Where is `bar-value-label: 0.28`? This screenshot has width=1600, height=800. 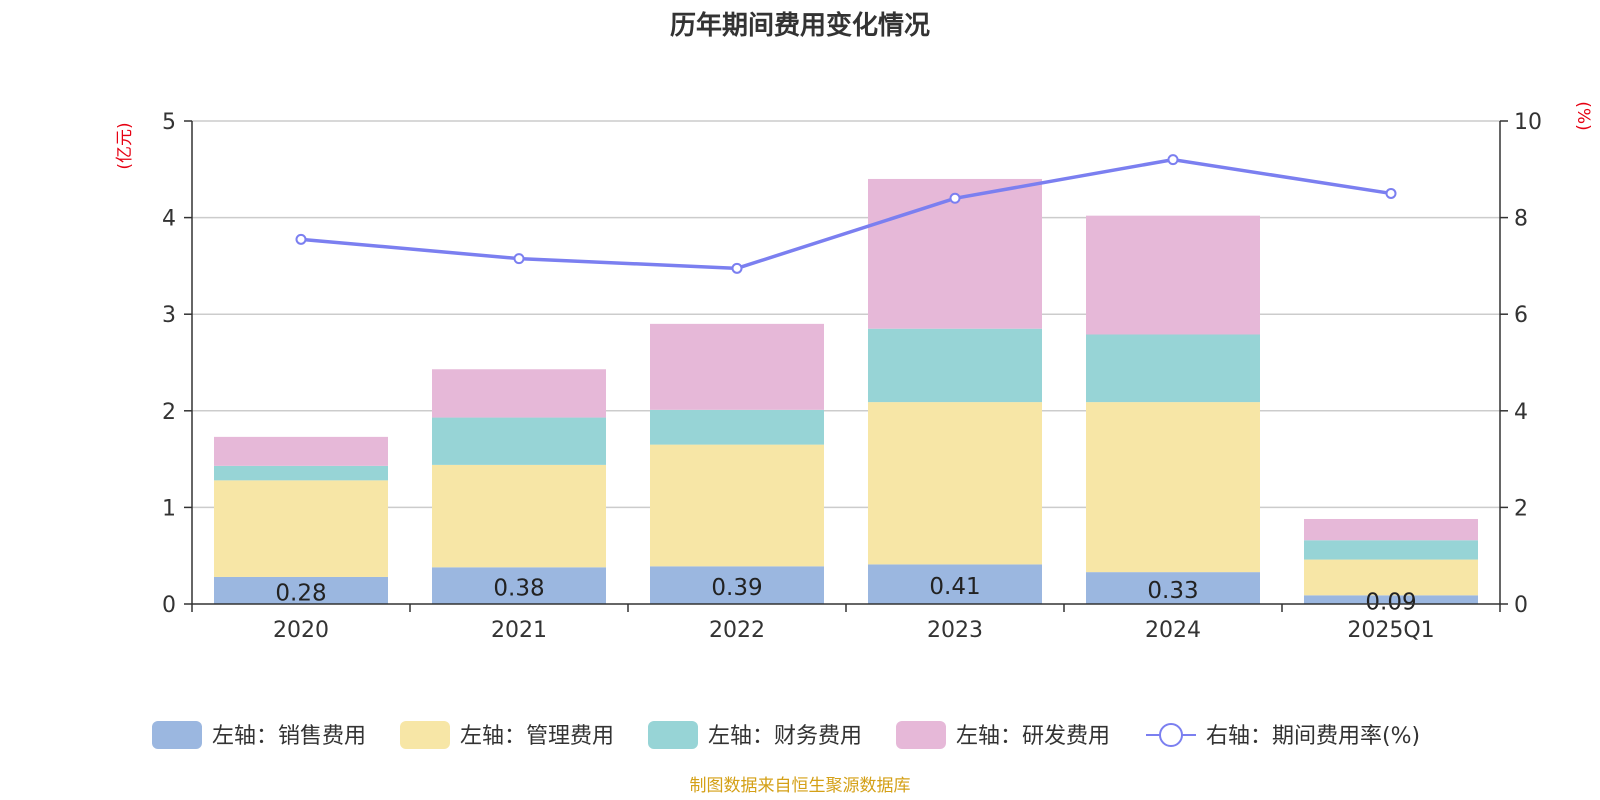 bar-value-label: 0.28 is located at coordinates (300, 593).